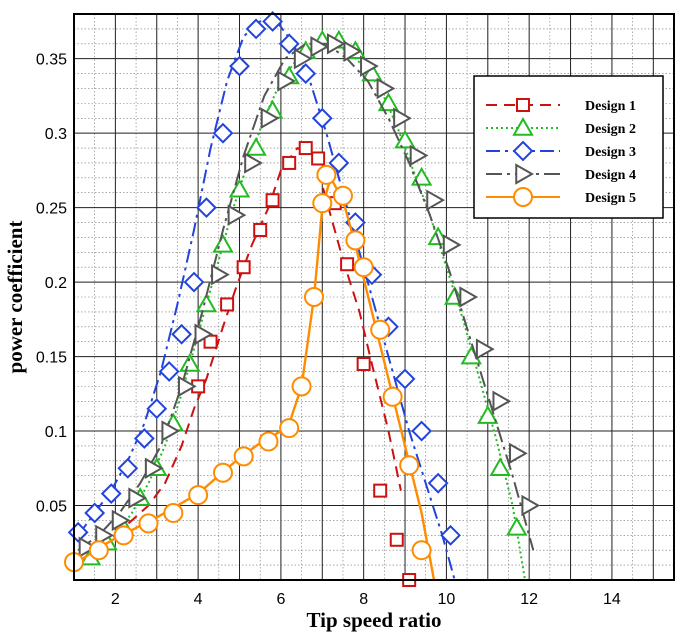  What do you see at coordinates (447, 599) in the screenshot?
I see `x-tick-label: 10` at bounding box center [447, 599].